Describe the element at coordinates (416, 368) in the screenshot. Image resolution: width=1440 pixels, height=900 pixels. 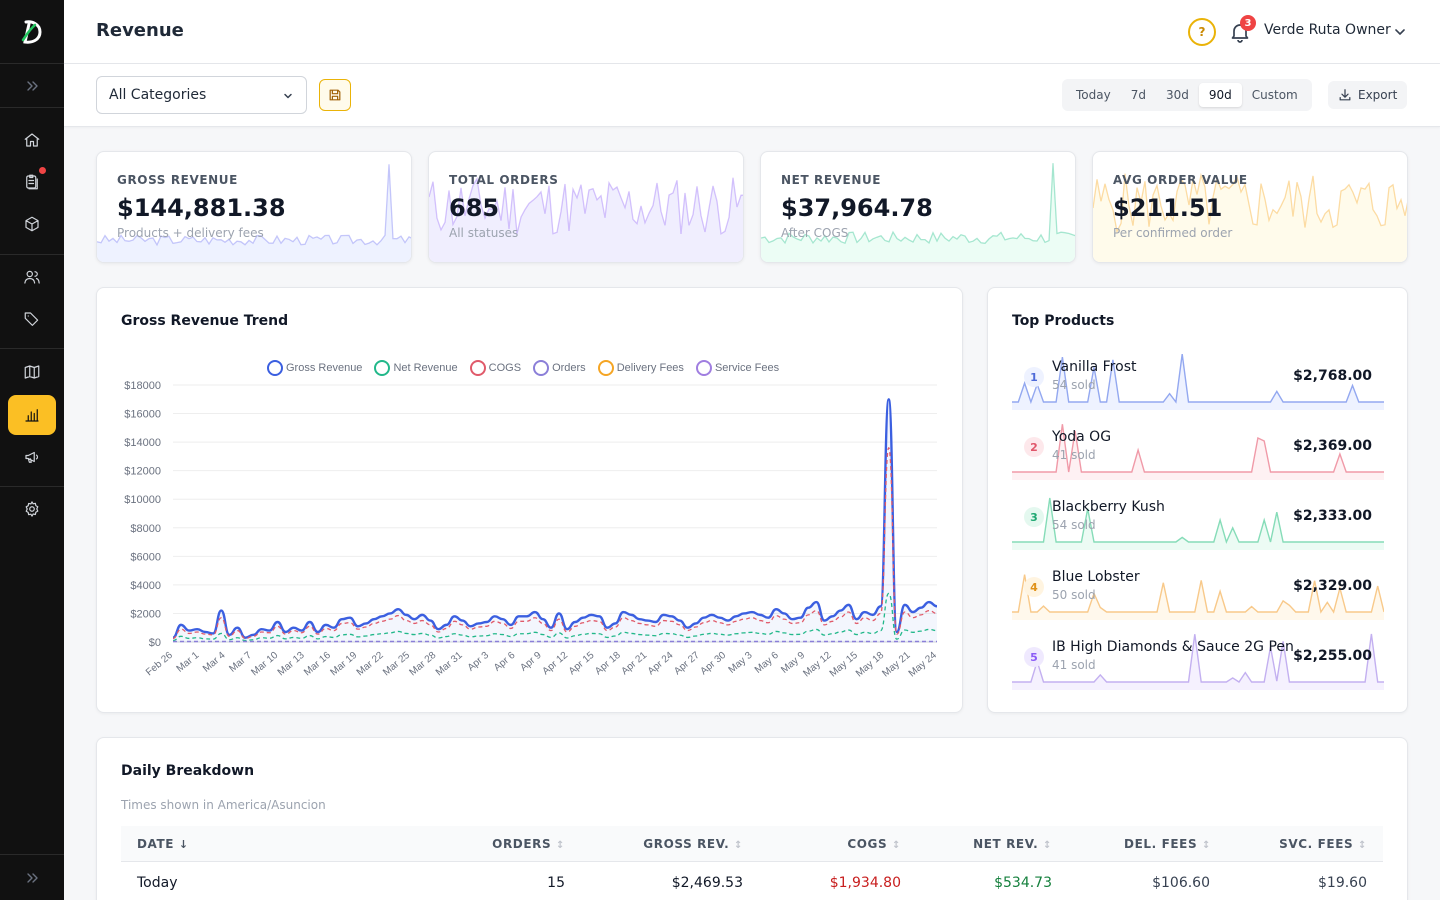
I see `legend-item: Net Revenue` at that location.